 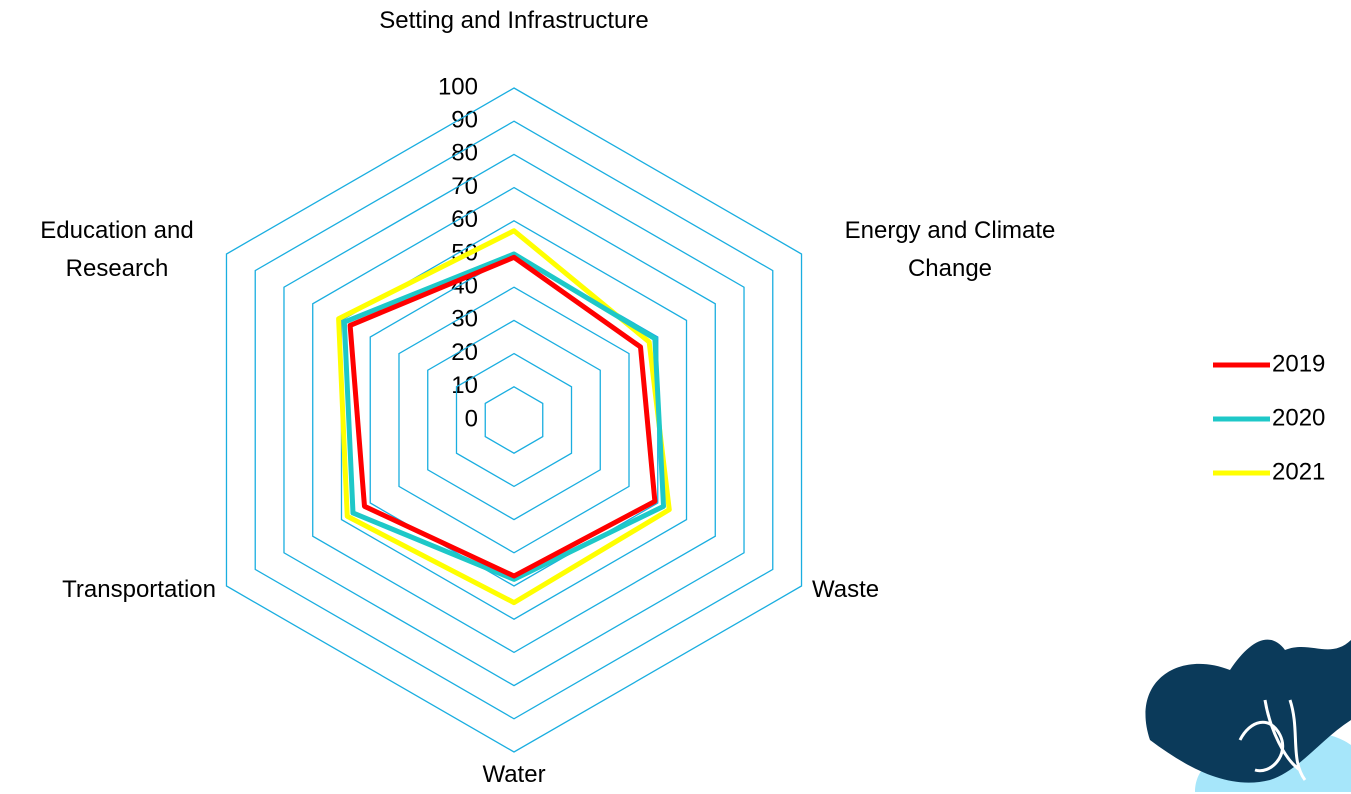 I want to click on axis-label: Setting and Infrastructure, so click(x=514, y=20).